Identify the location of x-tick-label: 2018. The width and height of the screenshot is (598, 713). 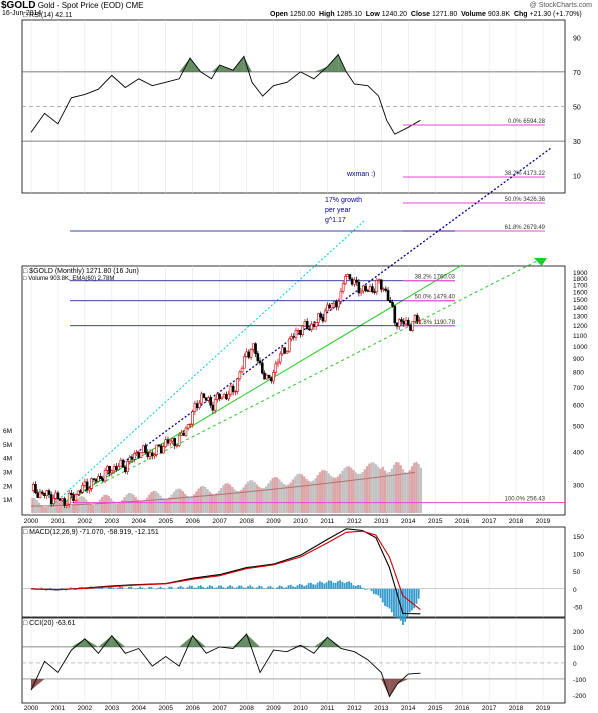
(516, 521).